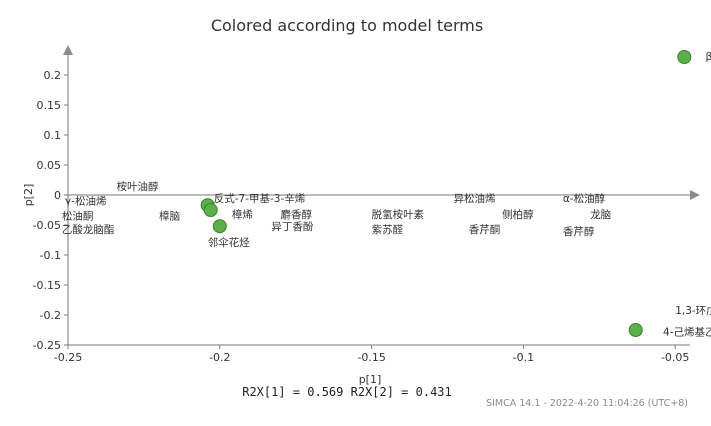 Image resolution: width=711 pixels, height=426 pixels. I want to click on y-tick-label: 0.1, so click(53, 135).